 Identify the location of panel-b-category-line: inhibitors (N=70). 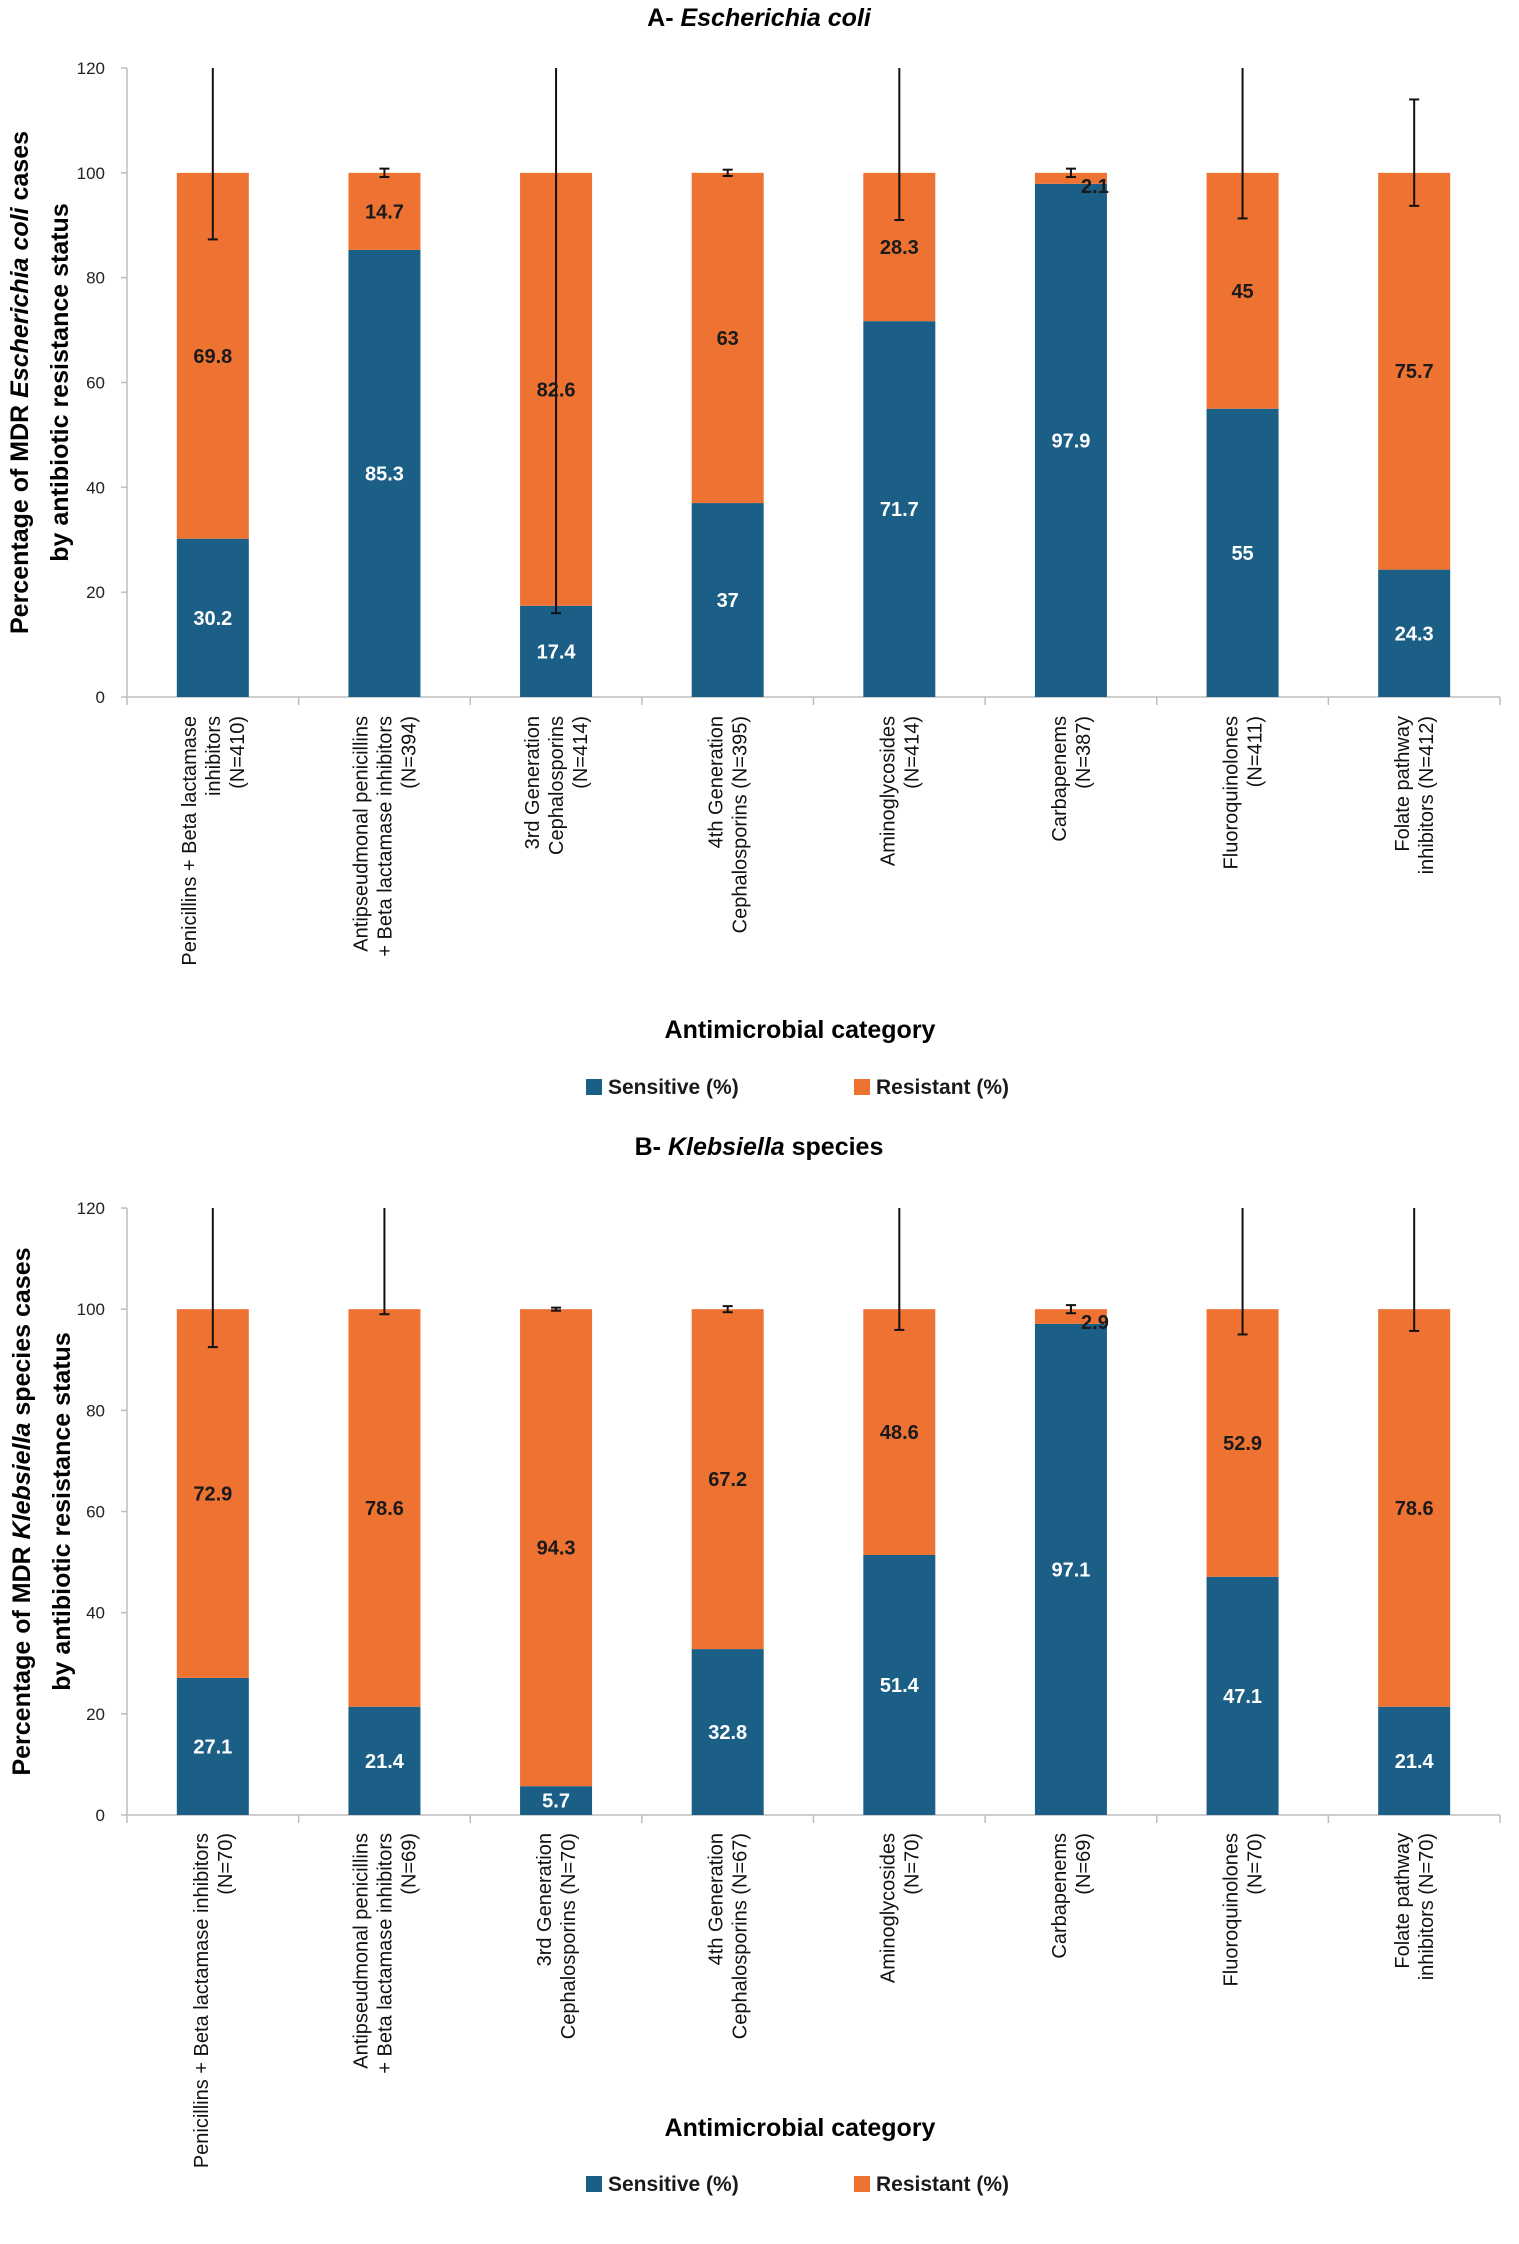
(1427, 1906).